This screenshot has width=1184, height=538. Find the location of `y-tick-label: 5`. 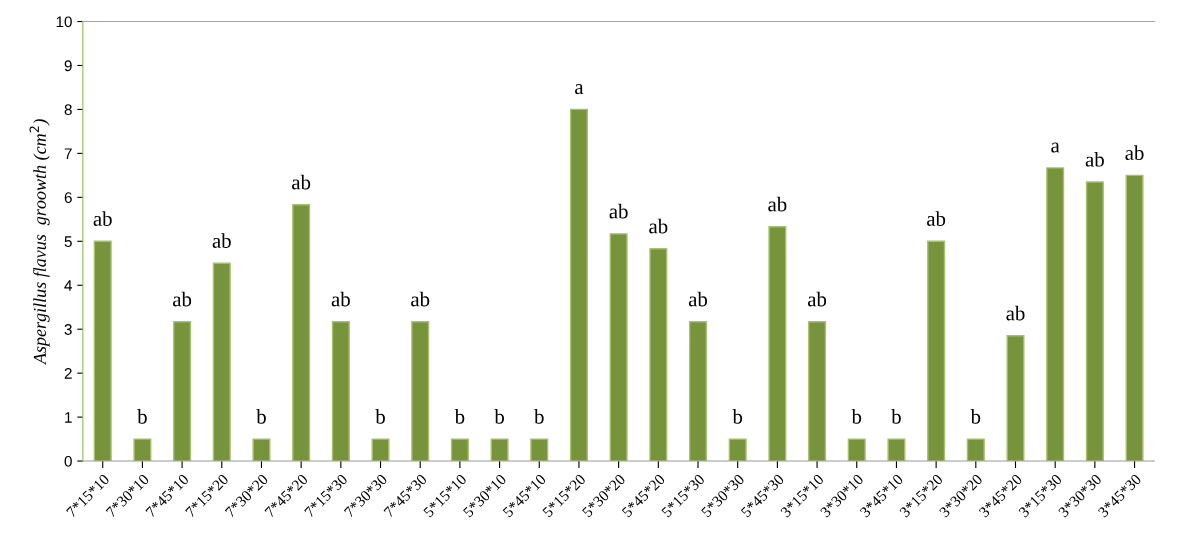

y-tick-label: 5 is located at coordinates (68, 241).